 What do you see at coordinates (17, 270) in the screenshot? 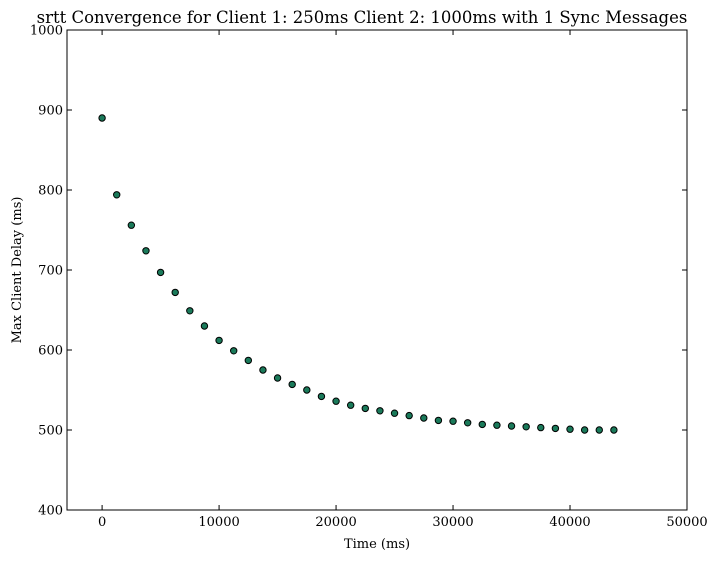
I see `y-axis-label: Max Client Delay (ms)` at bounding box center [17, 270].